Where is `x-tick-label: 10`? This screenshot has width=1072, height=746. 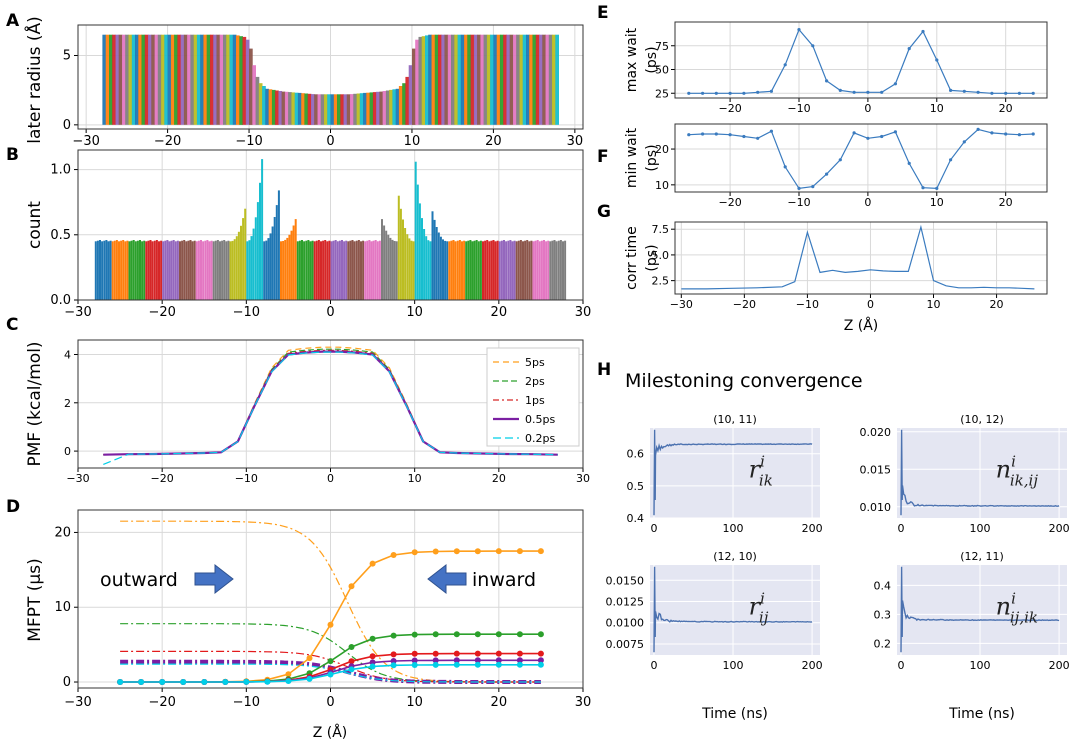 x-tick-label: 10 is located at coordinates (415, 478).